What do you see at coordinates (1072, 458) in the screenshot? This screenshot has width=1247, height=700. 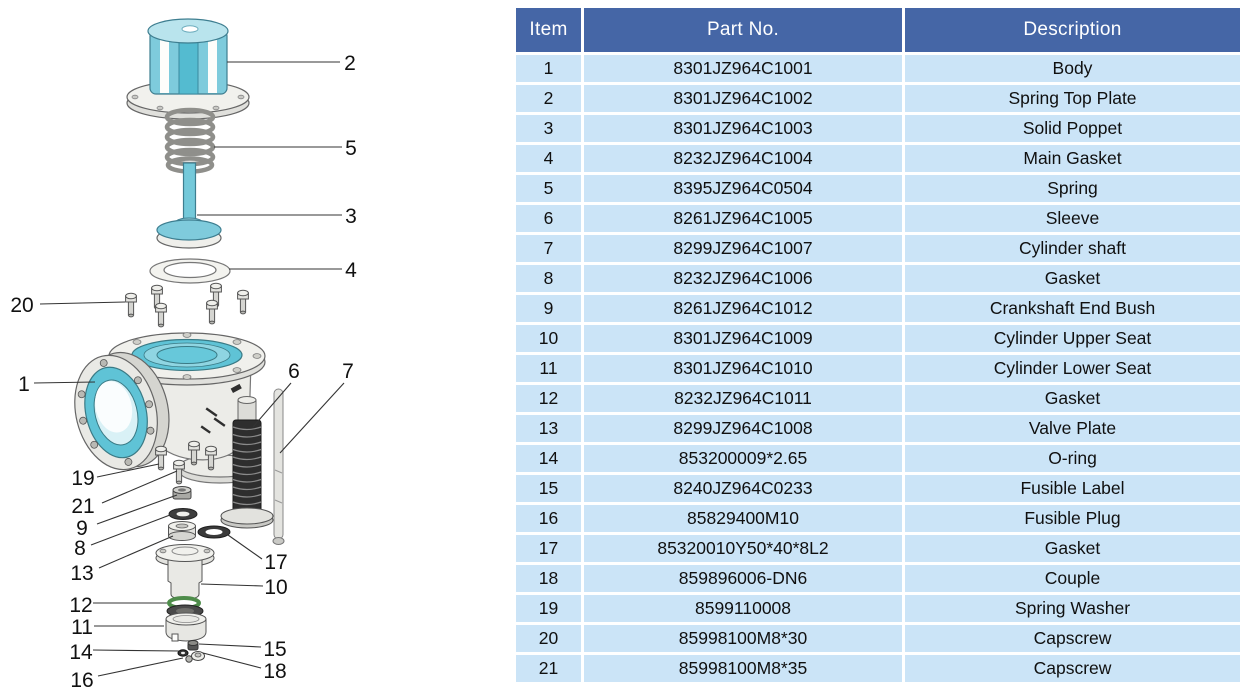 I see `cell-description: O-ring` at bounding box center [1072, 458].